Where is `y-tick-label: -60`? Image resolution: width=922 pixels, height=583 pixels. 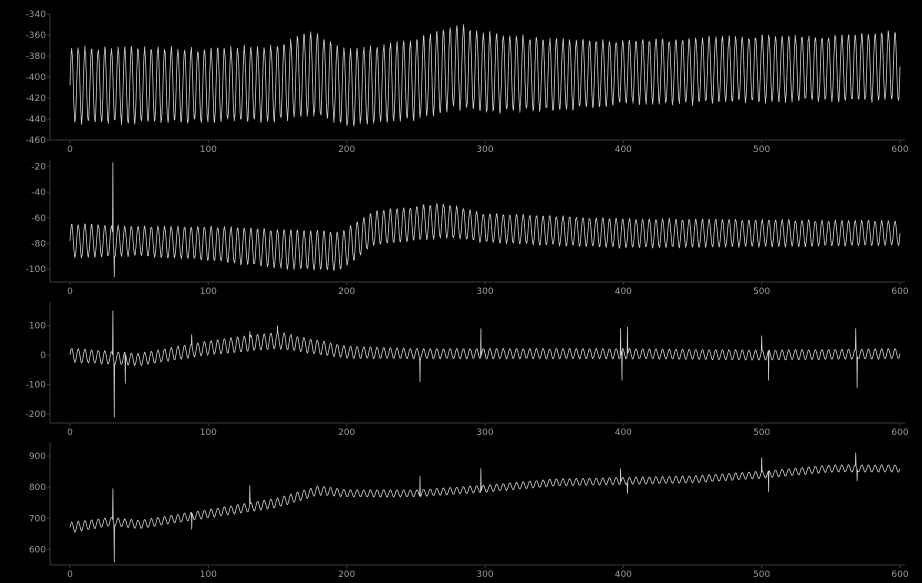 y-tick-label: -60 is located at coordinates (38, 219).